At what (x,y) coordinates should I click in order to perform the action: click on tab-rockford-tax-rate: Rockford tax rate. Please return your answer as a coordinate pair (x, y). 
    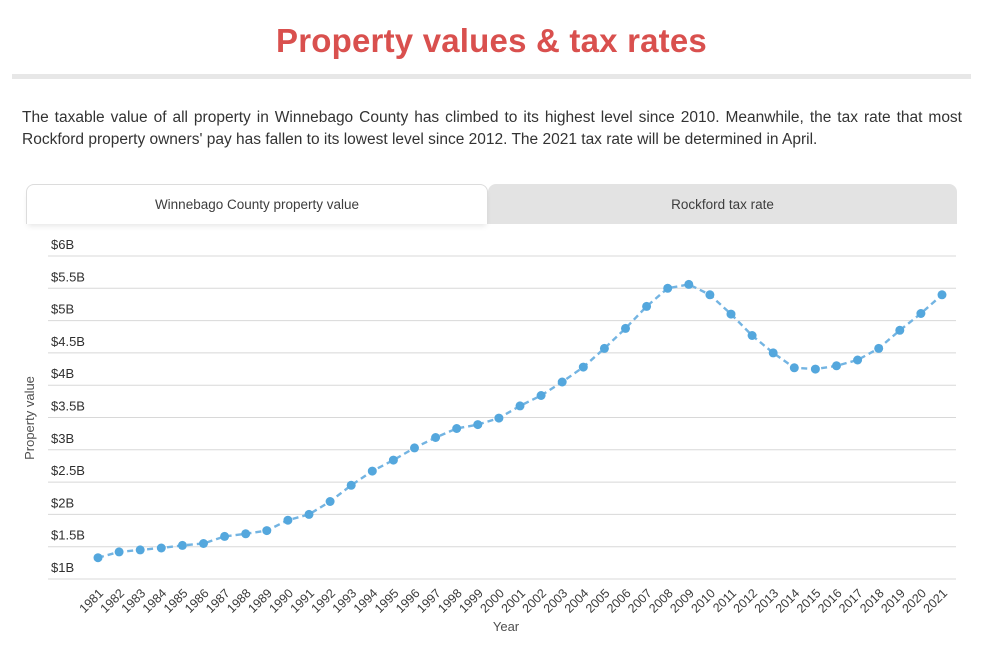
    Looking at the image, I should click on (722, 204).